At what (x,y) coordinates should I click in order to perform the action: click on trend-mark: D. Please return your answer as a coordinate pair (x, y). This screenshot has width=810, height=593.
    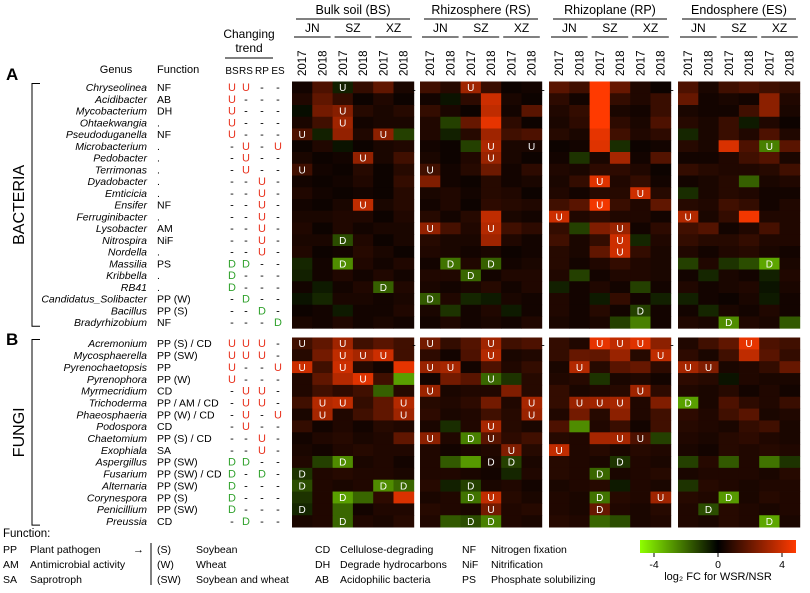
    Looking at the image, I should click on (278, 323).